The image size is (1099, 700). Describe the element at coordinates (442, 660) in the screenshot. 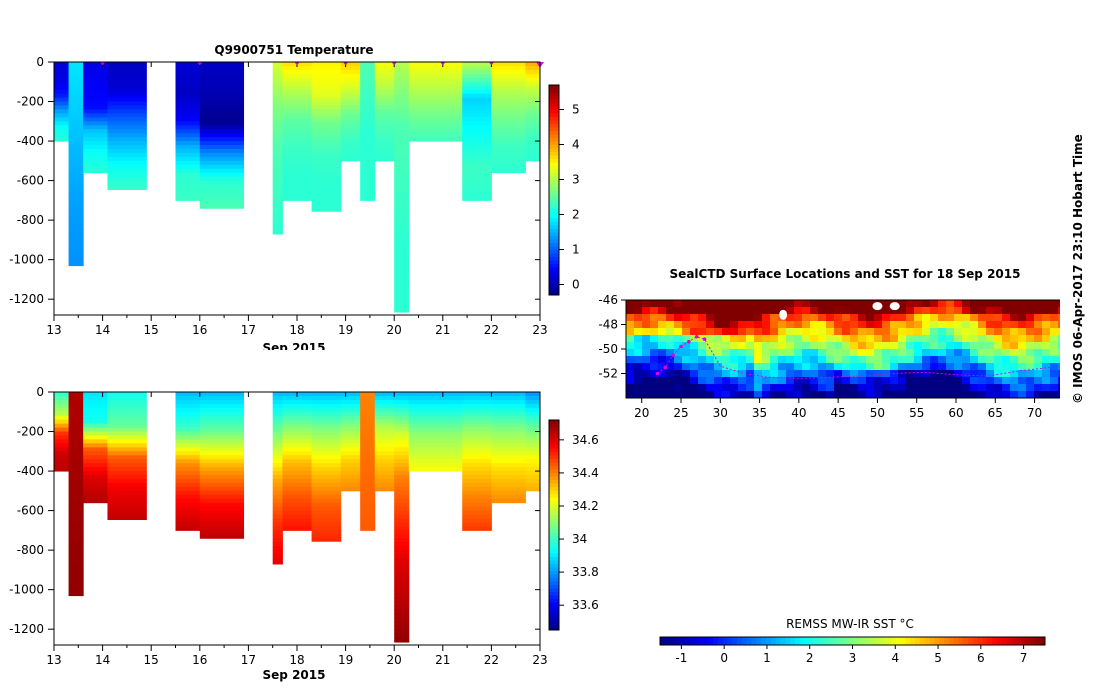

I see `x-tick-label: 21` at that location.